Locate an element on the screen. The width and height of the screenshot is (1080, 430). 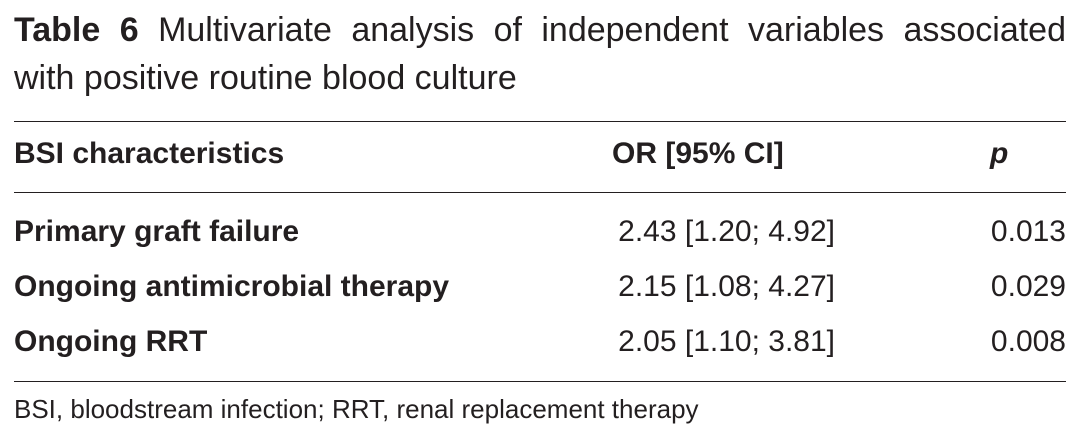
table-label: Table 6 is located at coordinates (76, 30).